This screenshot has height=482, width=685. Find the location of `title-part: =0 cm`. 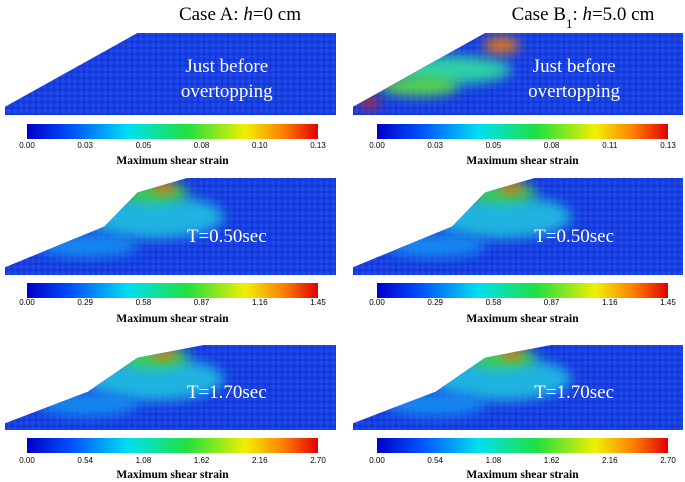

title-part: =0 cm is located at coordinates (277, 14).